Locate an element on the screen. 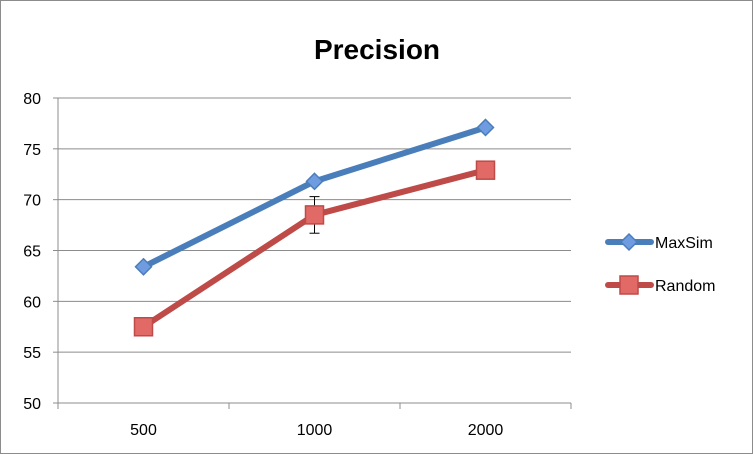 The width and height of the screenshot is (753, 454). x-tick-label: 2000 is located at coordinates (486, 430).